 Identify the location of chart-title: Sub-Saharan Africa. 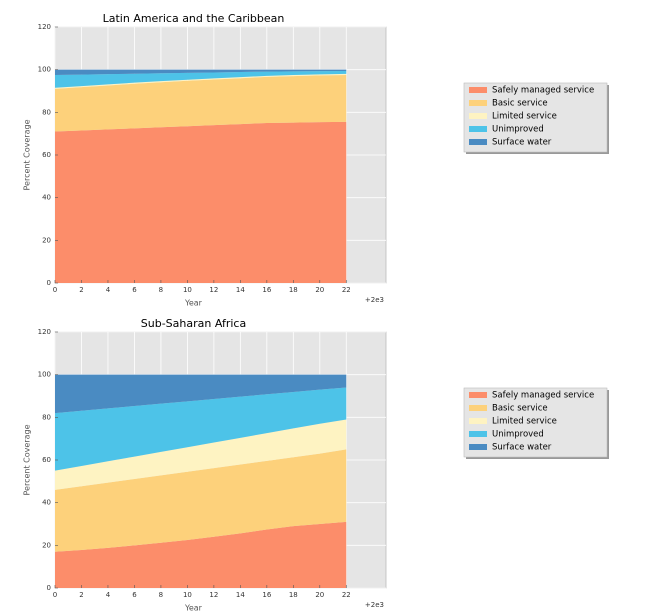
(193, 323).